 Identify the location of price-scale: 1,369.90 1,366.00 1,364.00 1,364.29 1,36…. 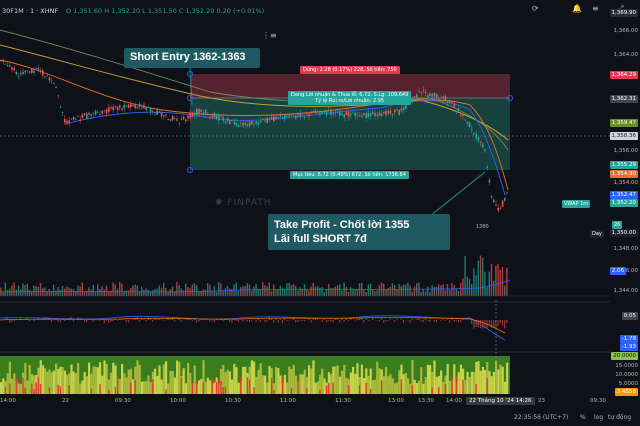
(624, 198).